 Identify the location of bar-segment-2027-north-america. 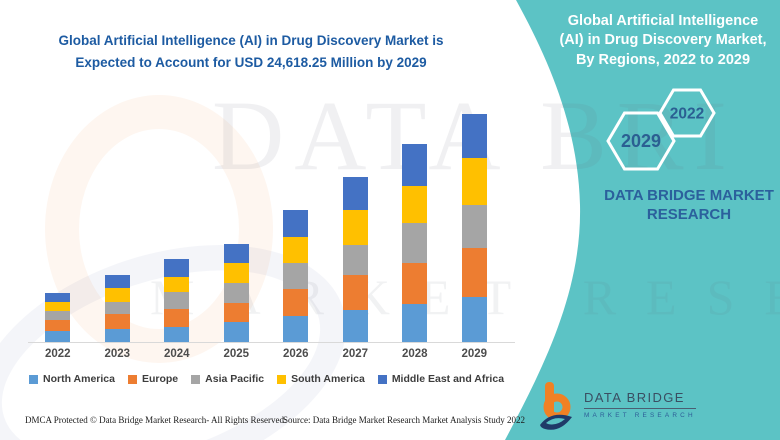
(355, 325).